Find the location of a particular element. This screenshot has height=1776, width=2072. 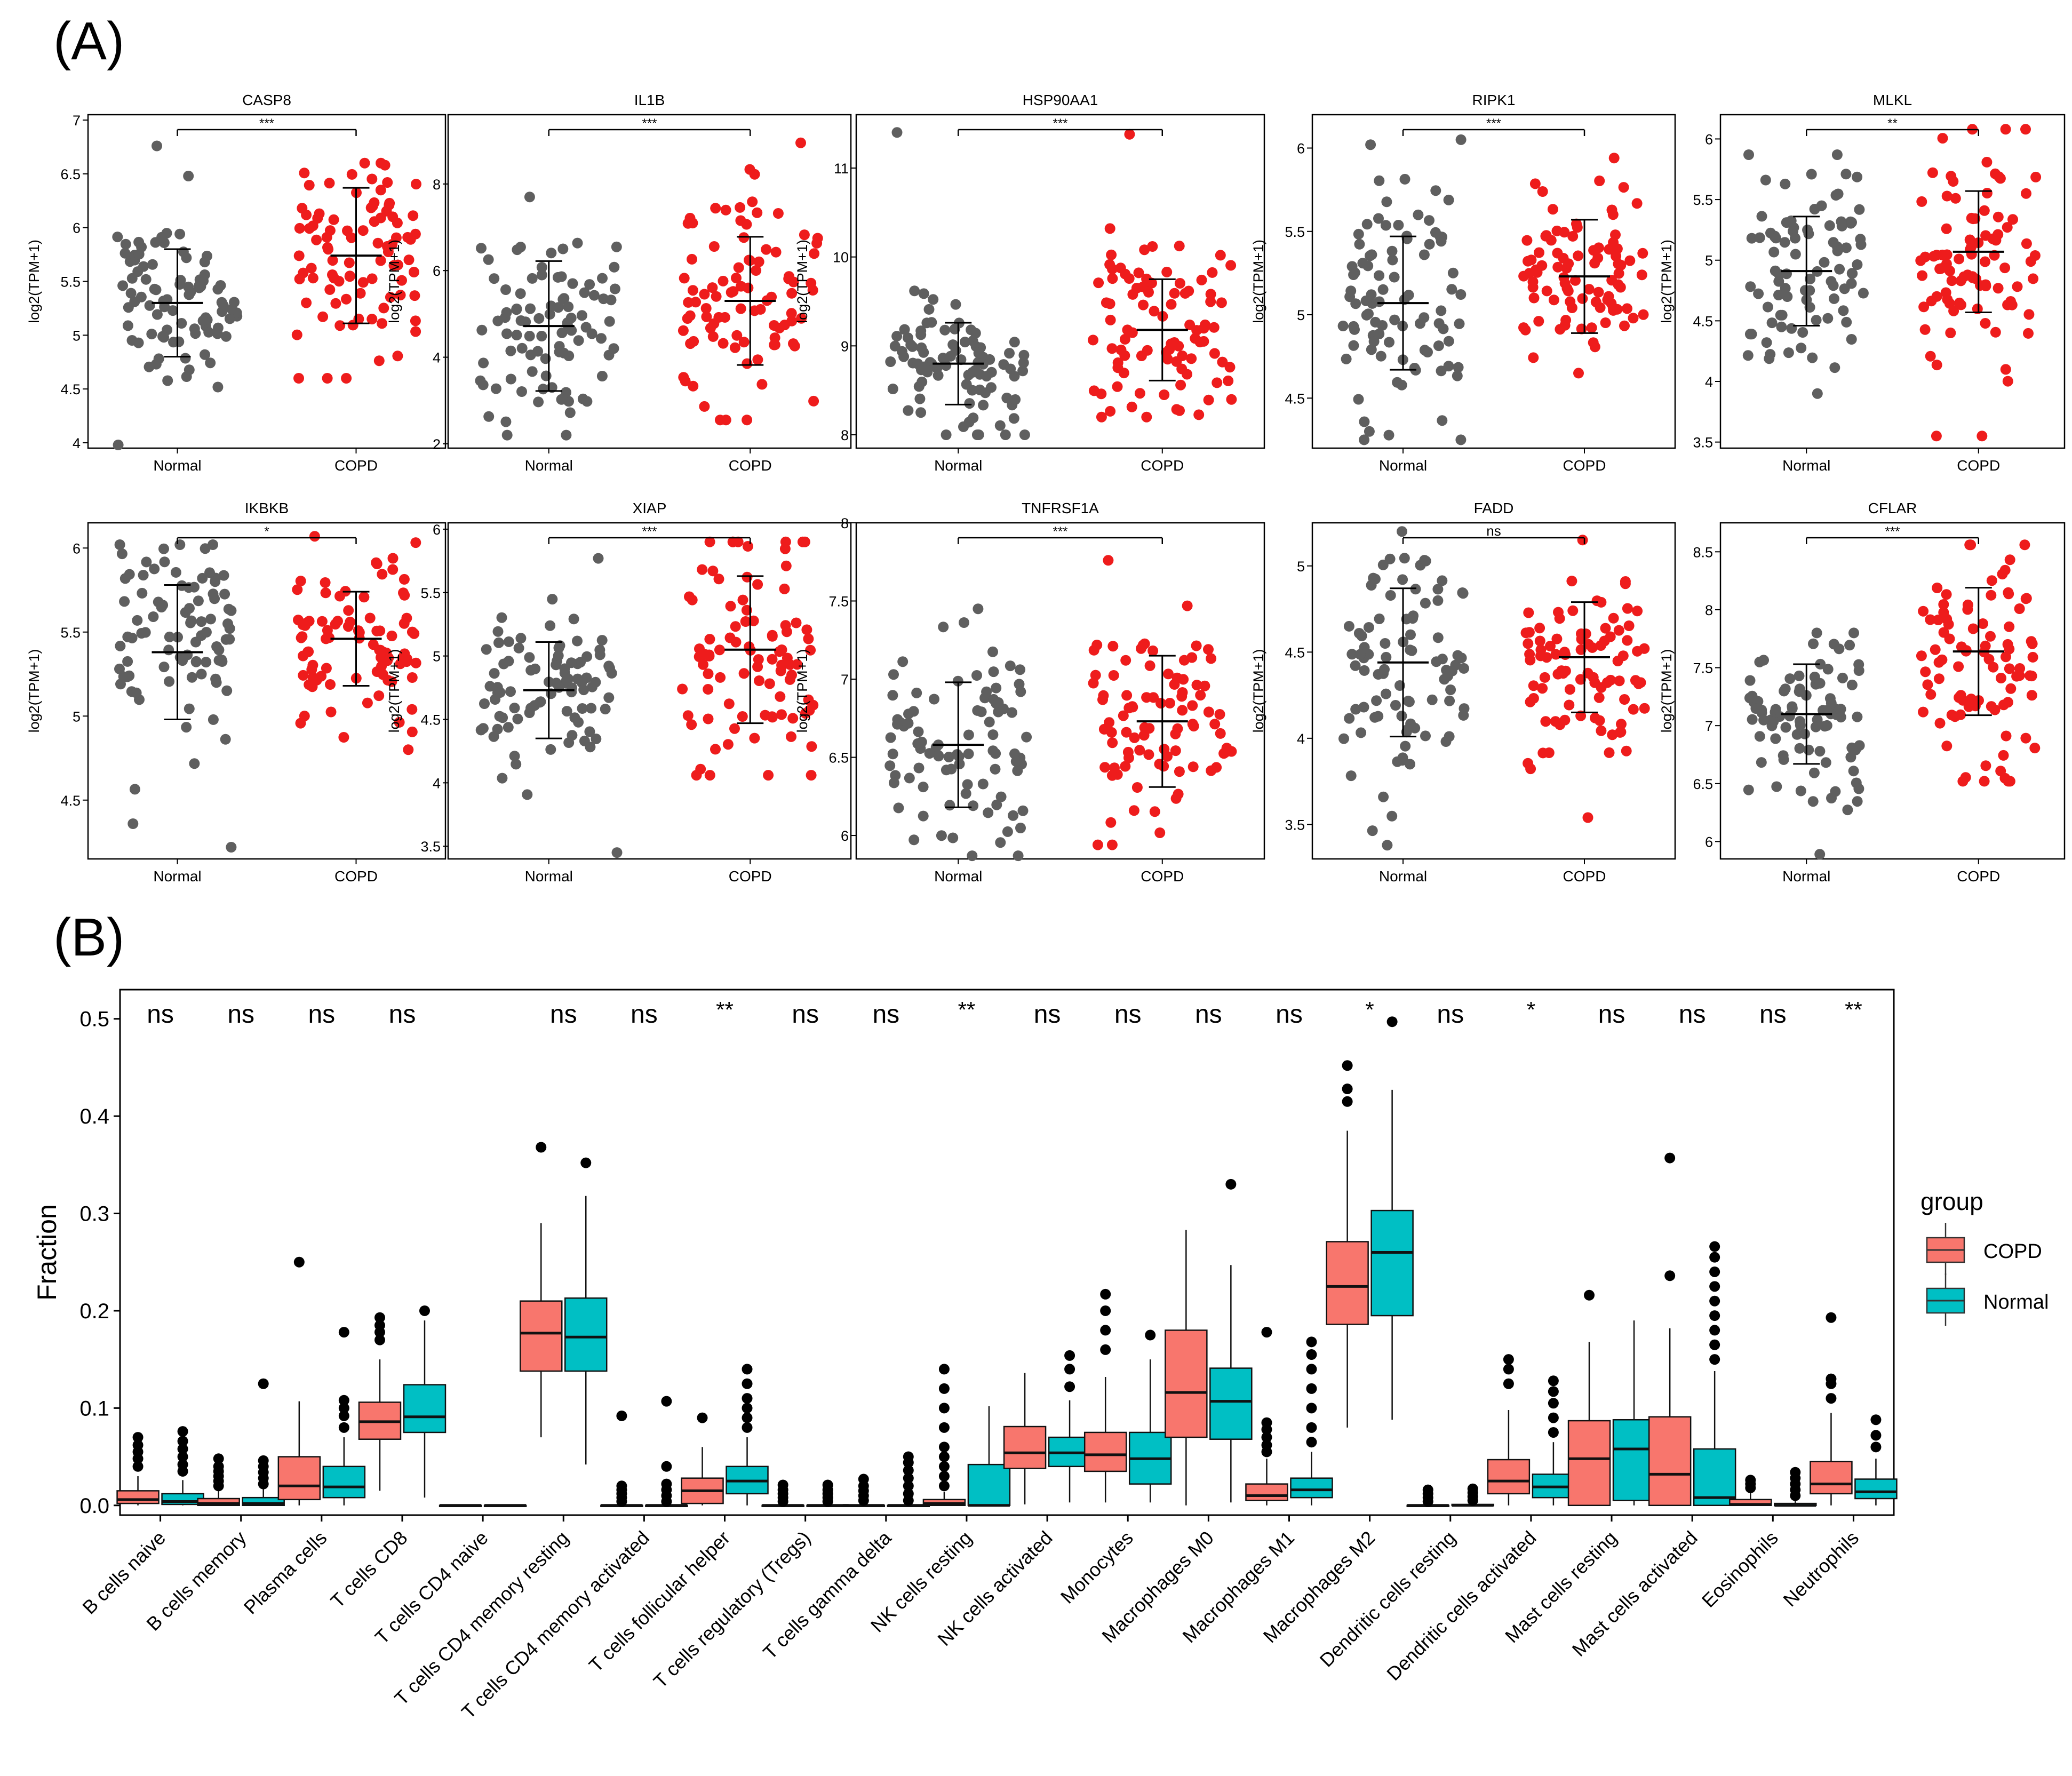

cell-group: ns Monocytes is located at coordinates (1114, 1304).